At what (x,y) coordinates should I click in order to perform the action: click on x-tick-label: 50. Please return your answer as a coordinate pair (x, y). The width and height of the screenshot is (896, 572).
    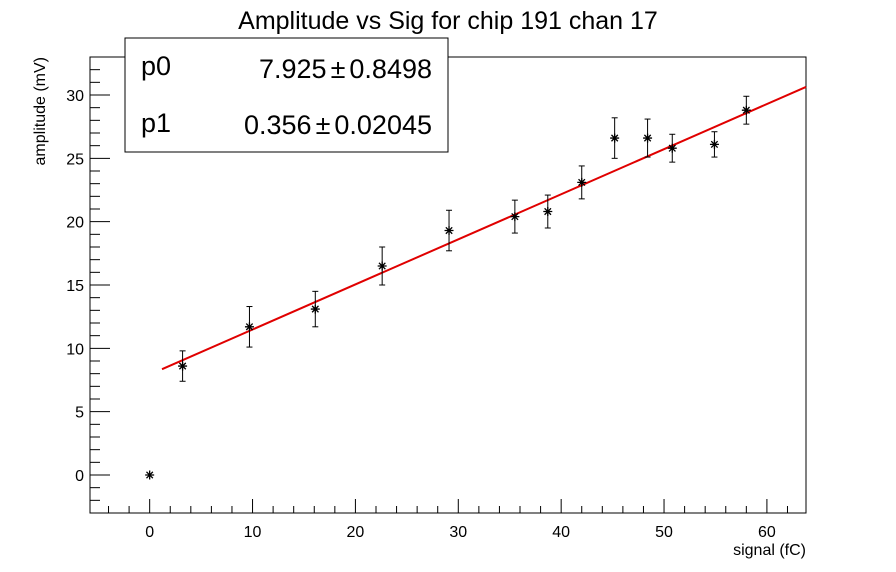
    Looking at the image, I should click on (664, 532).